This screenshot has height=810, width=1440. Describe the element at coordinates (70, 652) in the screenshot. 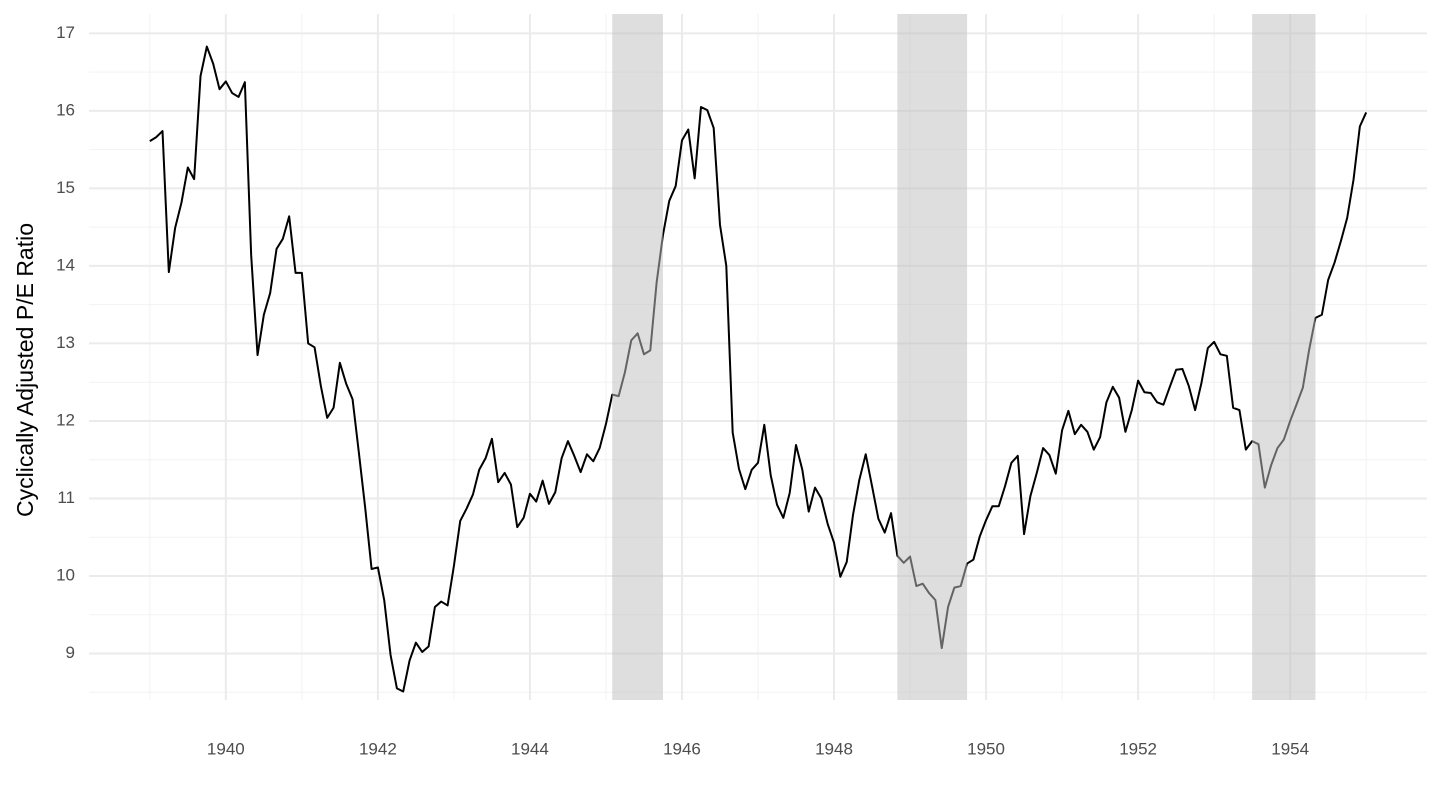

I see `y-tick-label: 9` at that location.